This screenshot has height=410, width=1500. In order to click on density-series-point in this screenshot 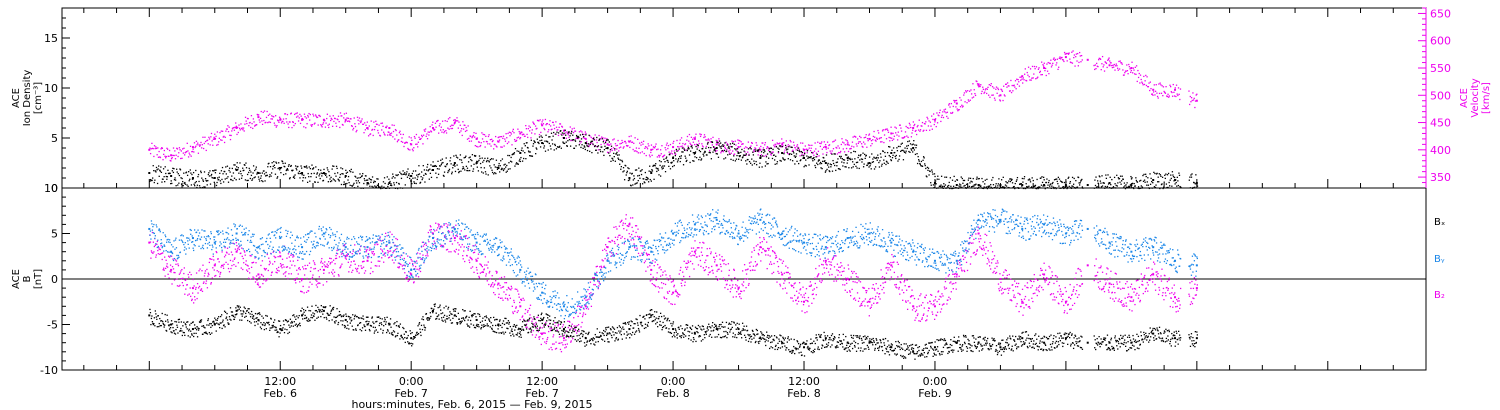, I will do `click(192, 178)`.